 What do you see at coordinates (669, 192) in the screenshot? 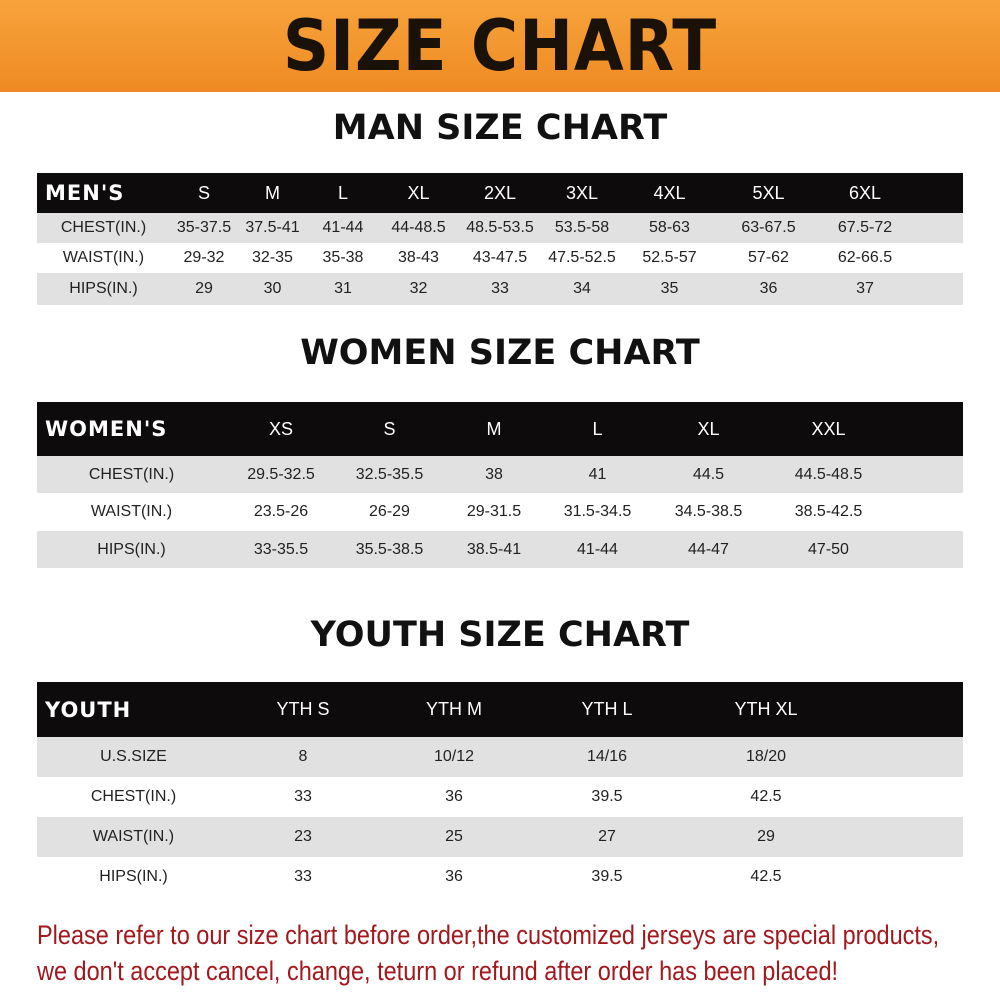
I see `size-header: 4XL` at bounding box center [669, 192].